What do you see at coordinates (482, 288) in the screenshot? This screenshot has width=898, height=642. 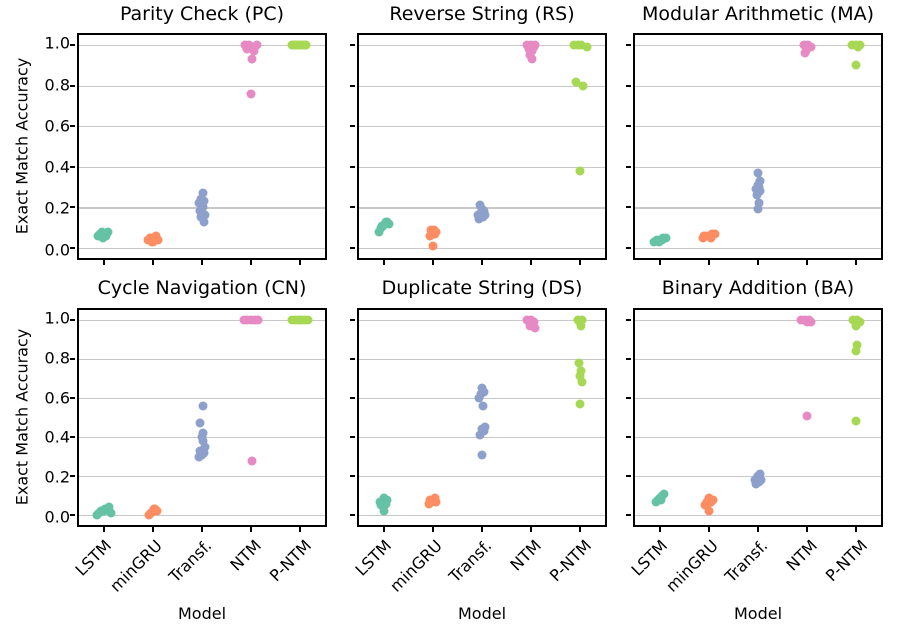 I see `subplot-title-duplicate-string: Duplicate String (DS)` at bounding box center [482, 288].